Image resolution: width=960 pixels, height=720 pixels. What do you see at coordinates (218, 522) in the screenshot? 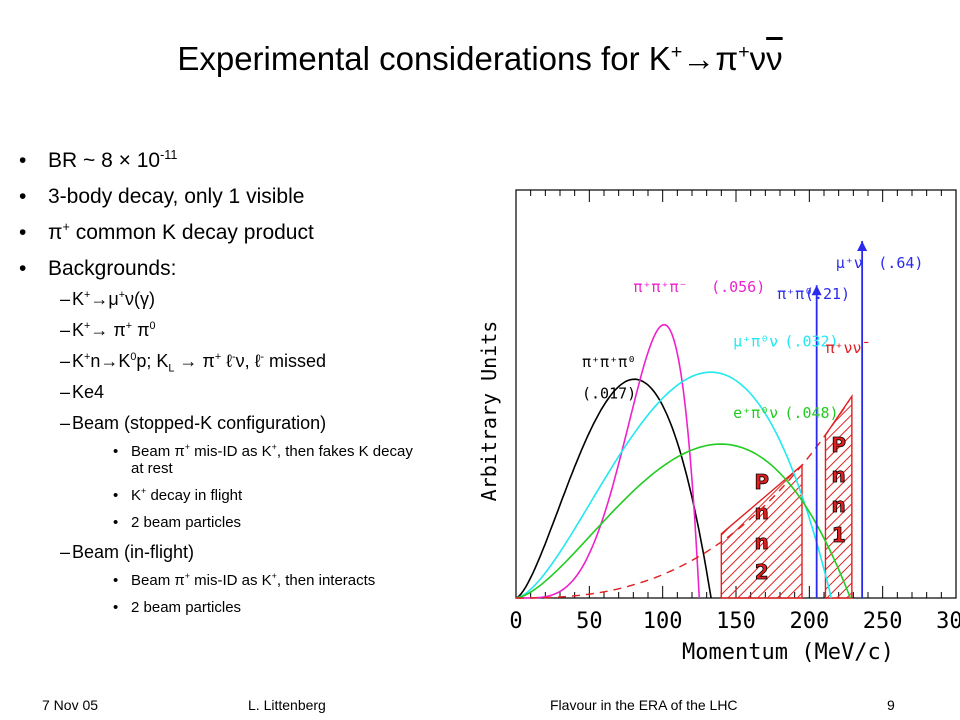
I see `stopped-two-beam: 2 beam particles` at bounding box center [218, 522].